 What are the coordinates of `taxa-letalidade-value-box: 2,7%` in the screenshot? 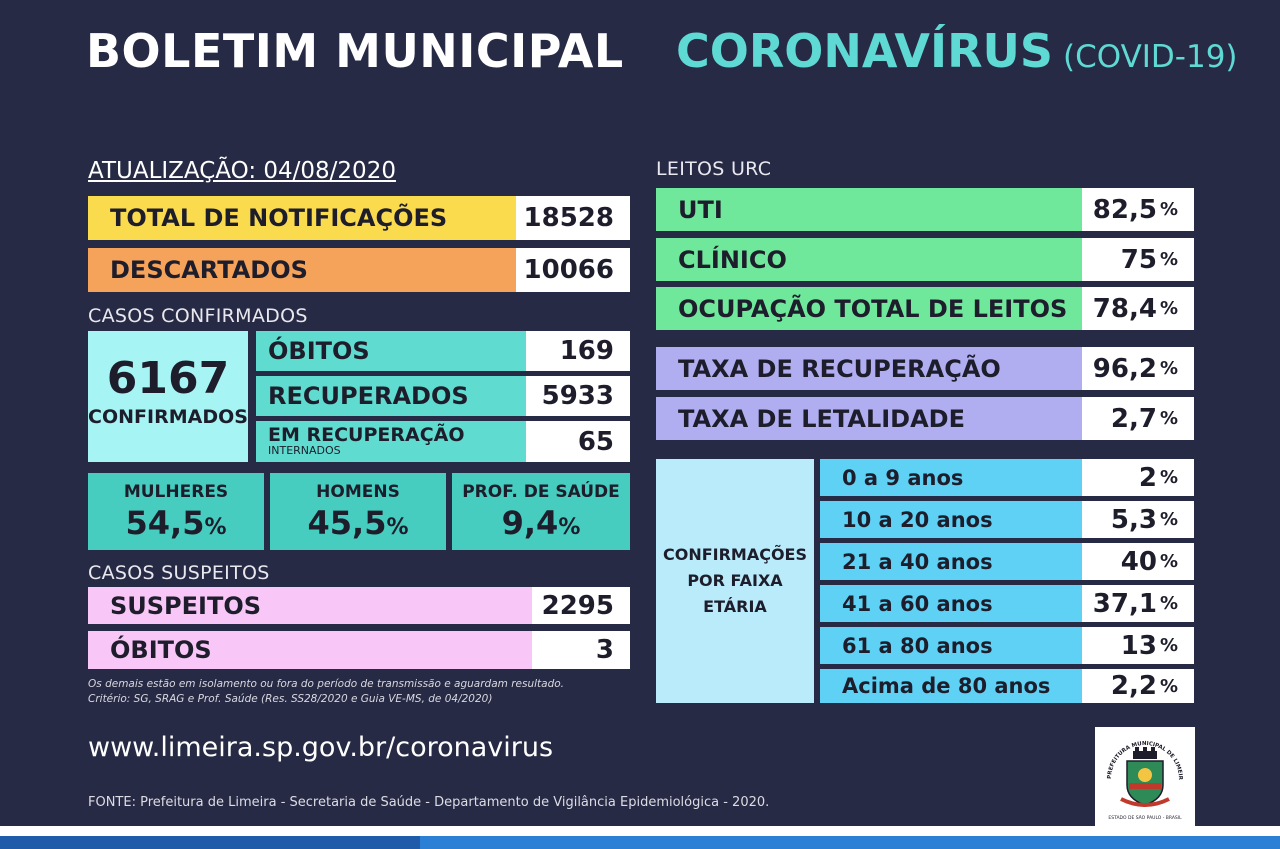 It's located at (1138, 418).